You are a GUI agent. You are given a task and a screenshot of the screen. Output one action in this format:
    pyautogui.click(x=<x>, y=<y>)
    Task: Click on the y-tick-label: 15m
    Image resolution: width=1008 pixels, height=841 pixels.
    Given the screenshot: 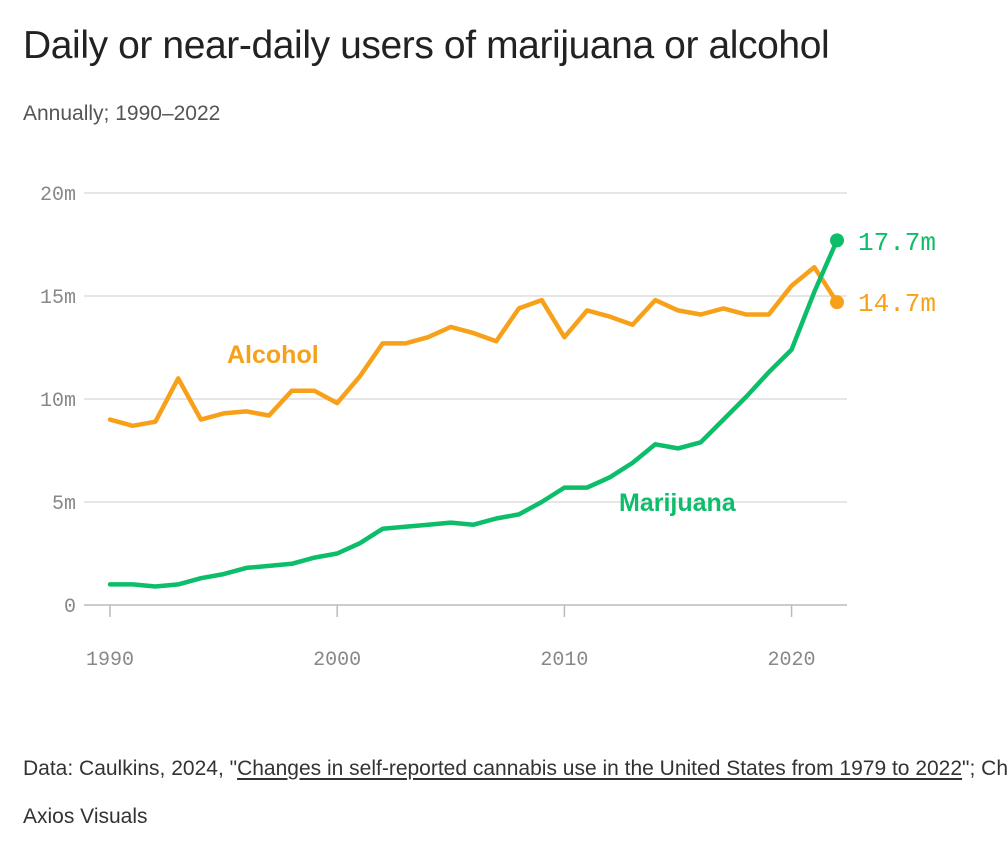 What is the action you would take?
    pyautogui.click(x=58, y=298)
    